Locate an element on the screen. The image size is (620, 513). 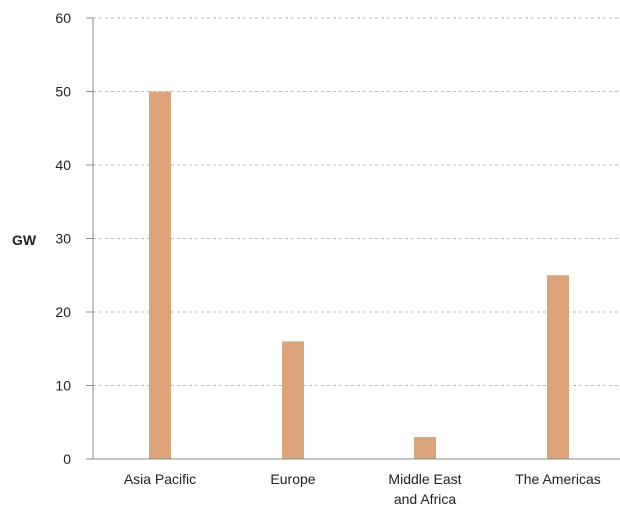
y-tick-label: 30 is located at coordinates (63, 239).